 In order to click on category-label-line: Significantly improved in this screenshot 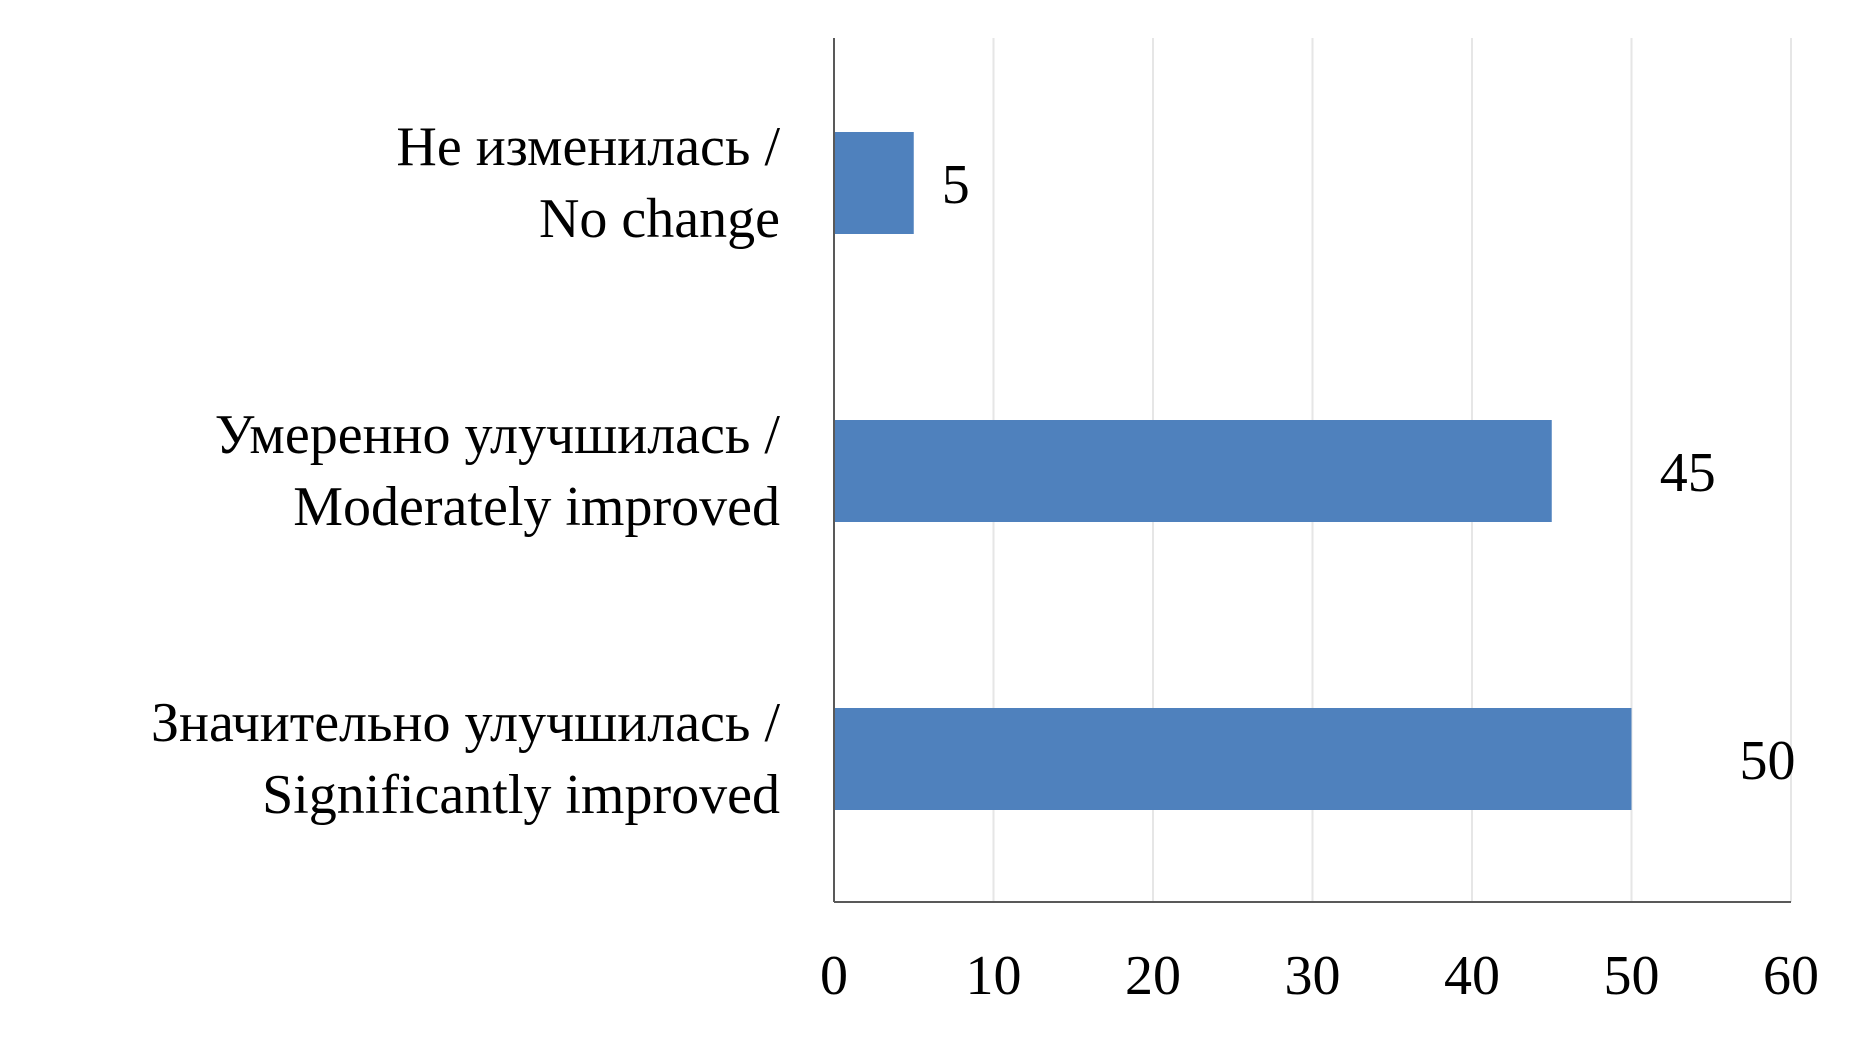, I will do `click(521, 795)`.